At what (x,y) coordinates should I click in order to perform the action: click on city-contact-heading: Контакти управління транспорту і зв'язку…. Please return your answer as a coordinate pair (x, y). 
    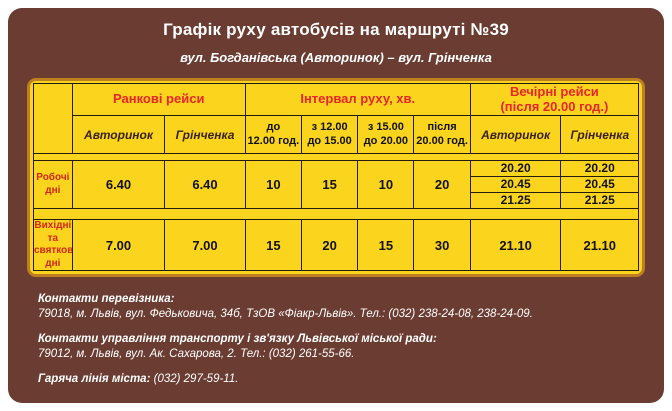
    Looking at the image, I should click on (237, 339).